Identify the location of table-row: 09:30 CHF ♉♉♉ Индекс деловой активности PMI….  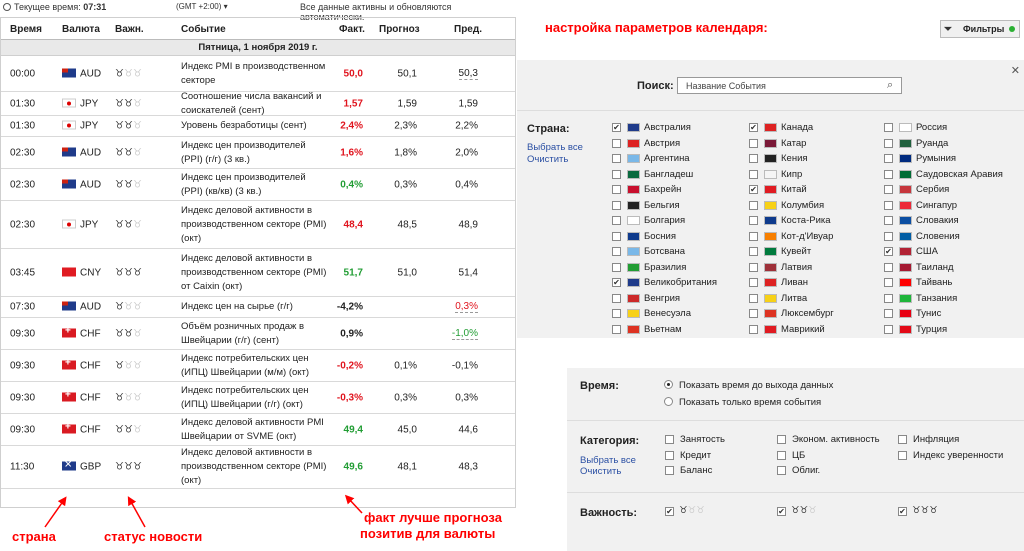
(258, 430).